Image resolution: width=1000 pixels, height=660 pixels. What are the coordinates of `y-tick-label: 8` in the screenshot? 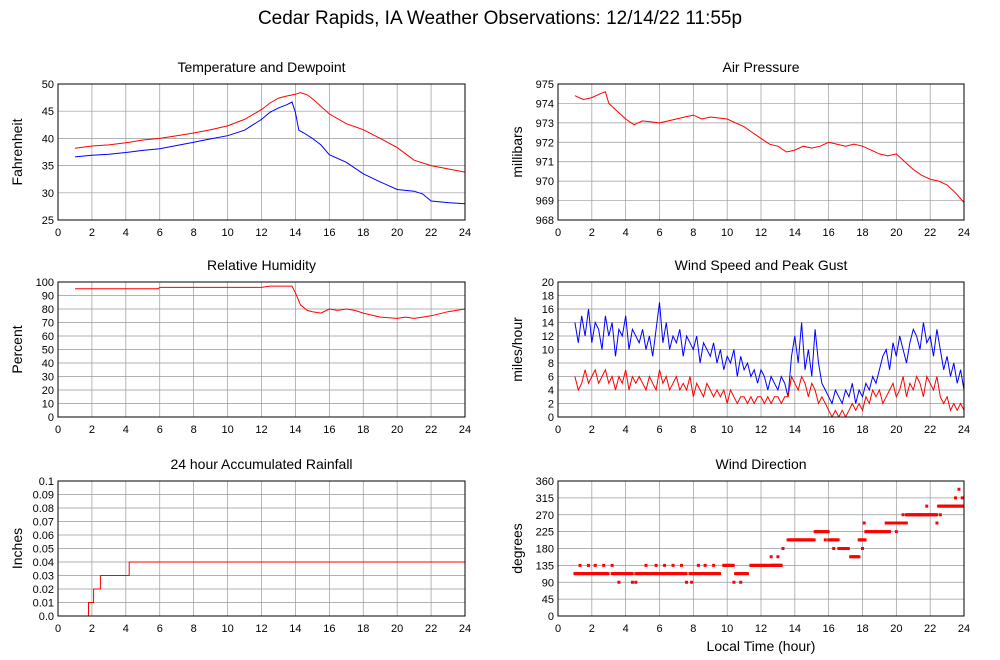 It's located at (551, 364).